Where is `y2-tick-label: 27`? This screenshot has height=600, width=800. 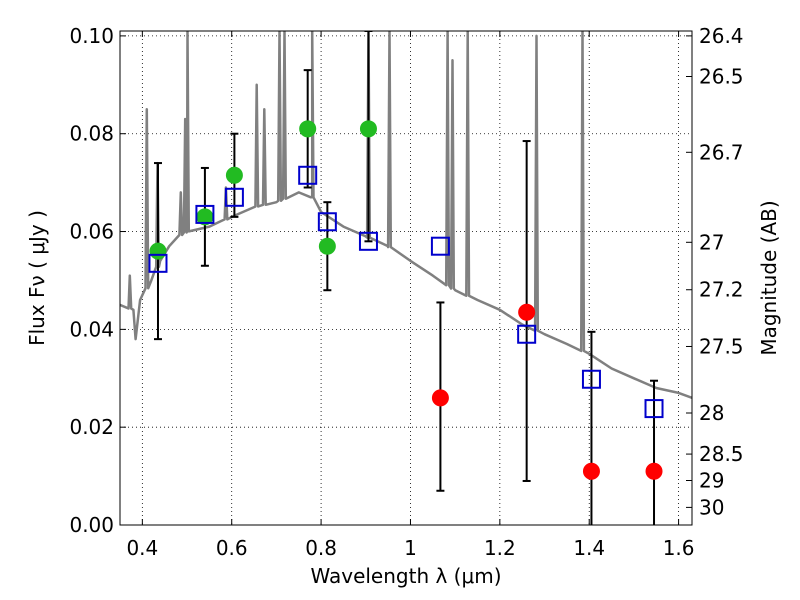 y2-tick-label: 27 is located at coordinates (711, 242).